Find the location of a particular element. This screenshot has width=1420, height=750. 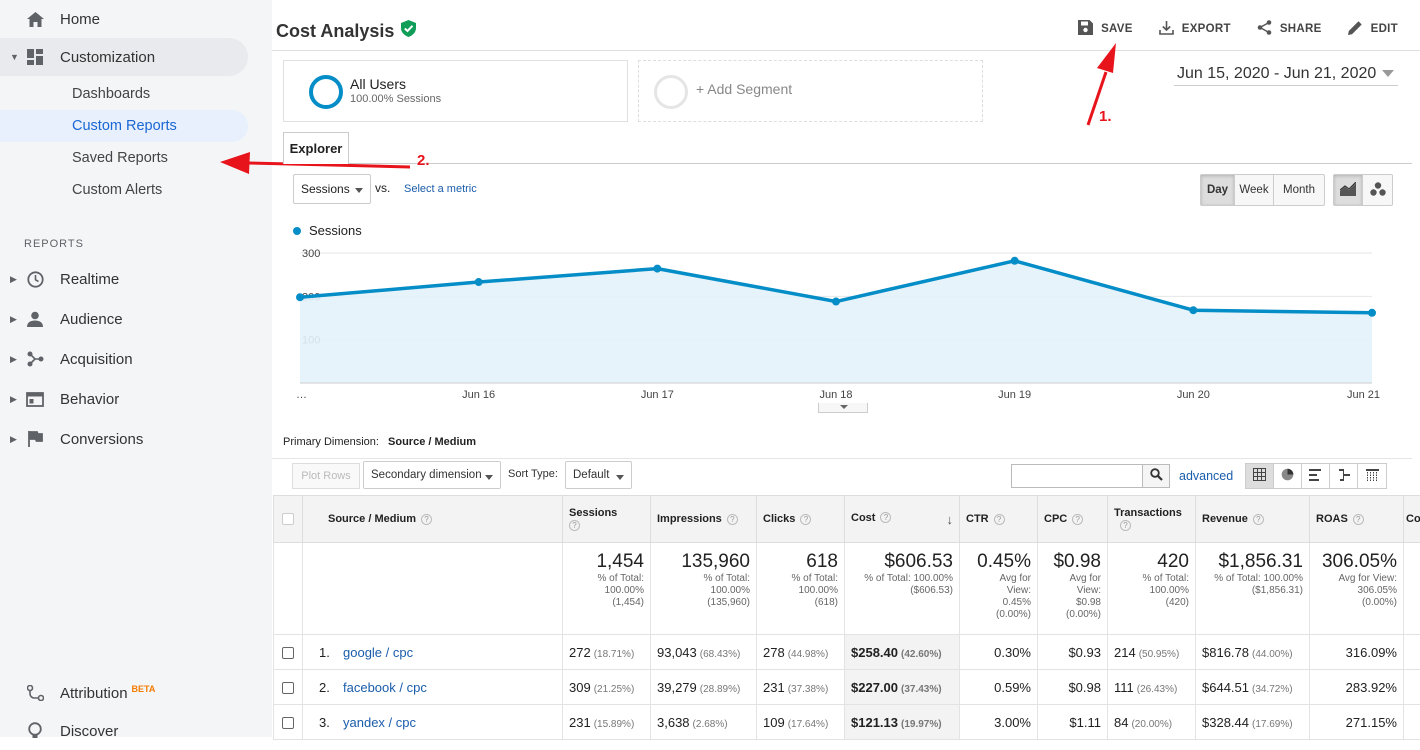

pie-chart-icon is located at coordinates (1287, 476).